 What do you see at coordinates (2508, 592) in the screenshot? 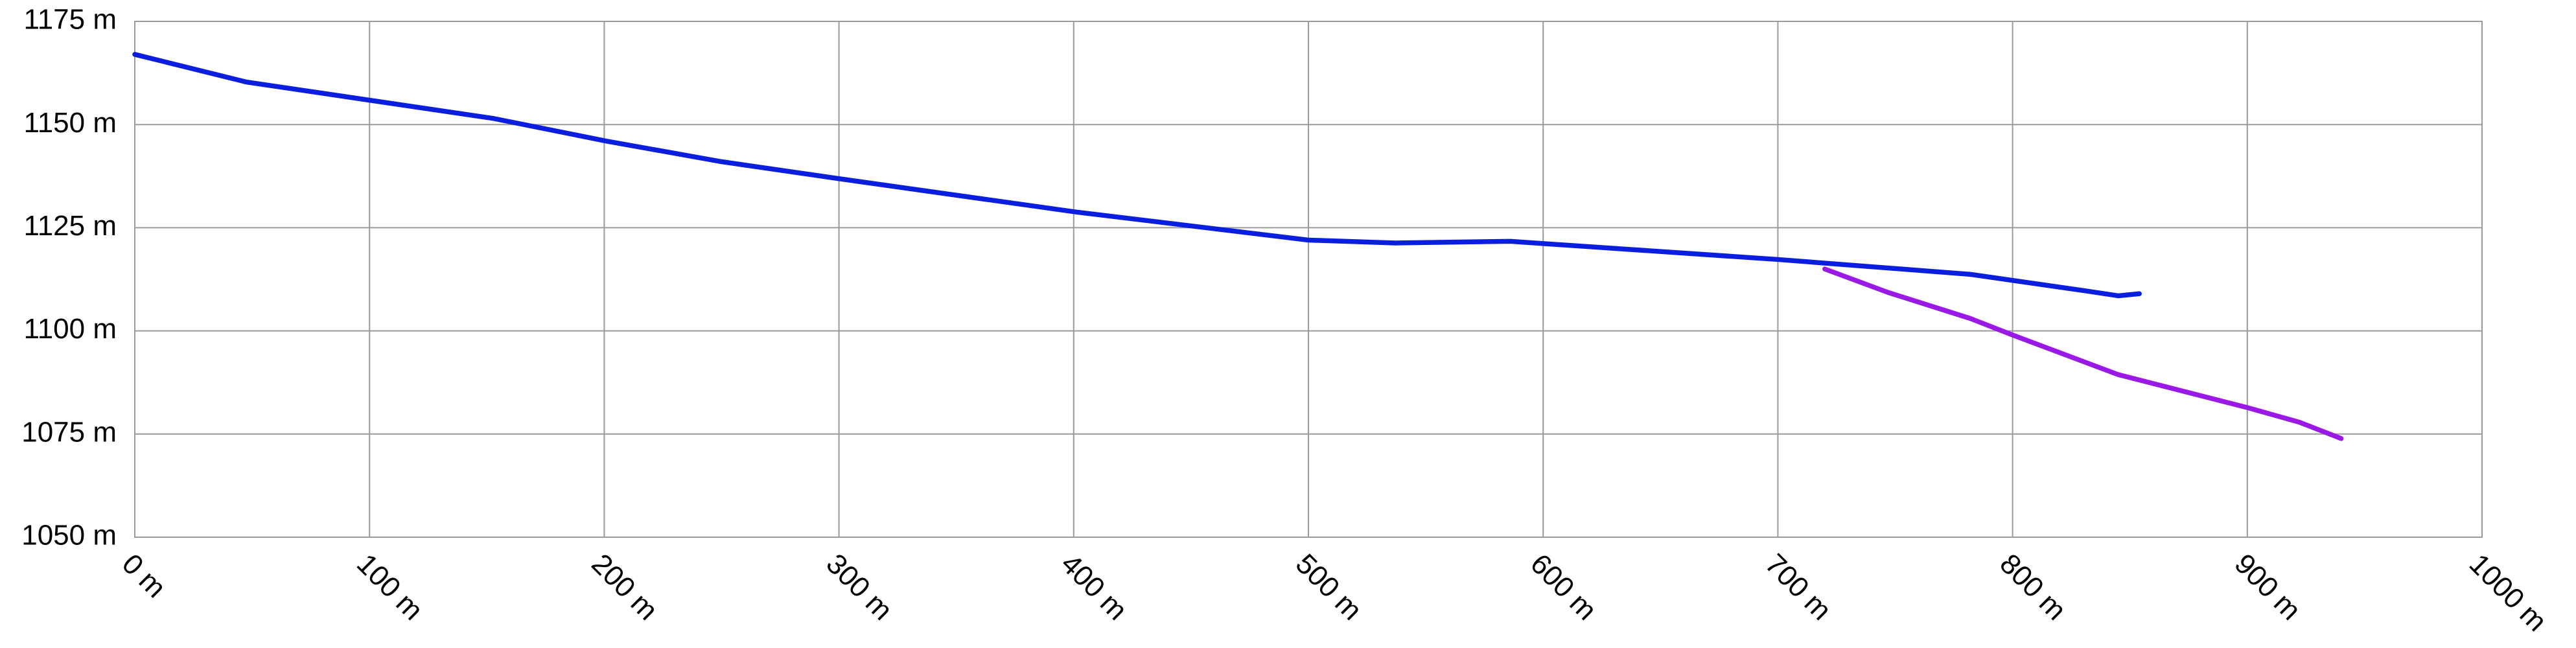
I see `x-tick-label: 1000 m` at bounding box center [2508, 592].